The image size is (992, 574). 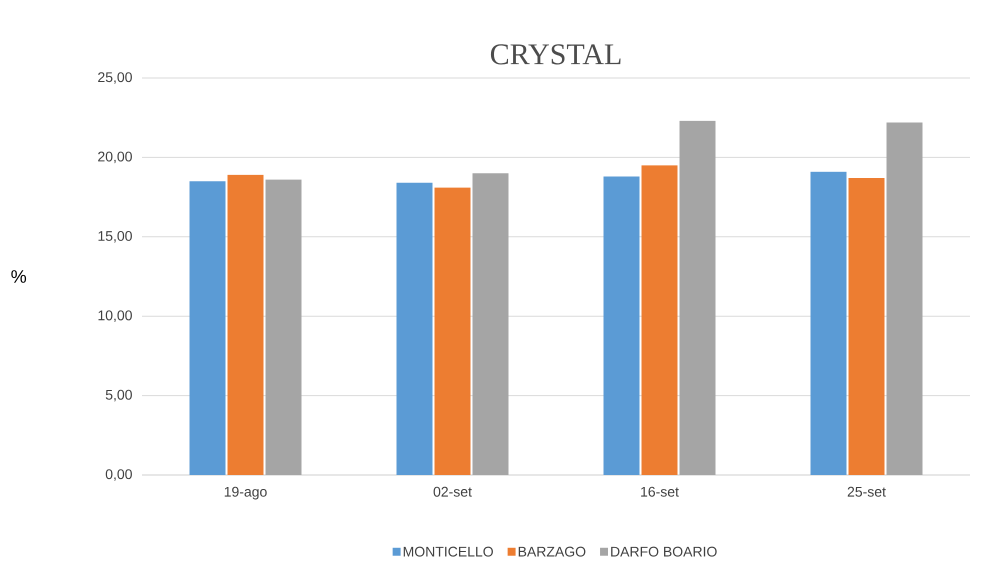 What do you see at coordinates (448, 551) in the screenshot?
I see `legend-label: MONTICELLO` at bounding box center [448, 551].